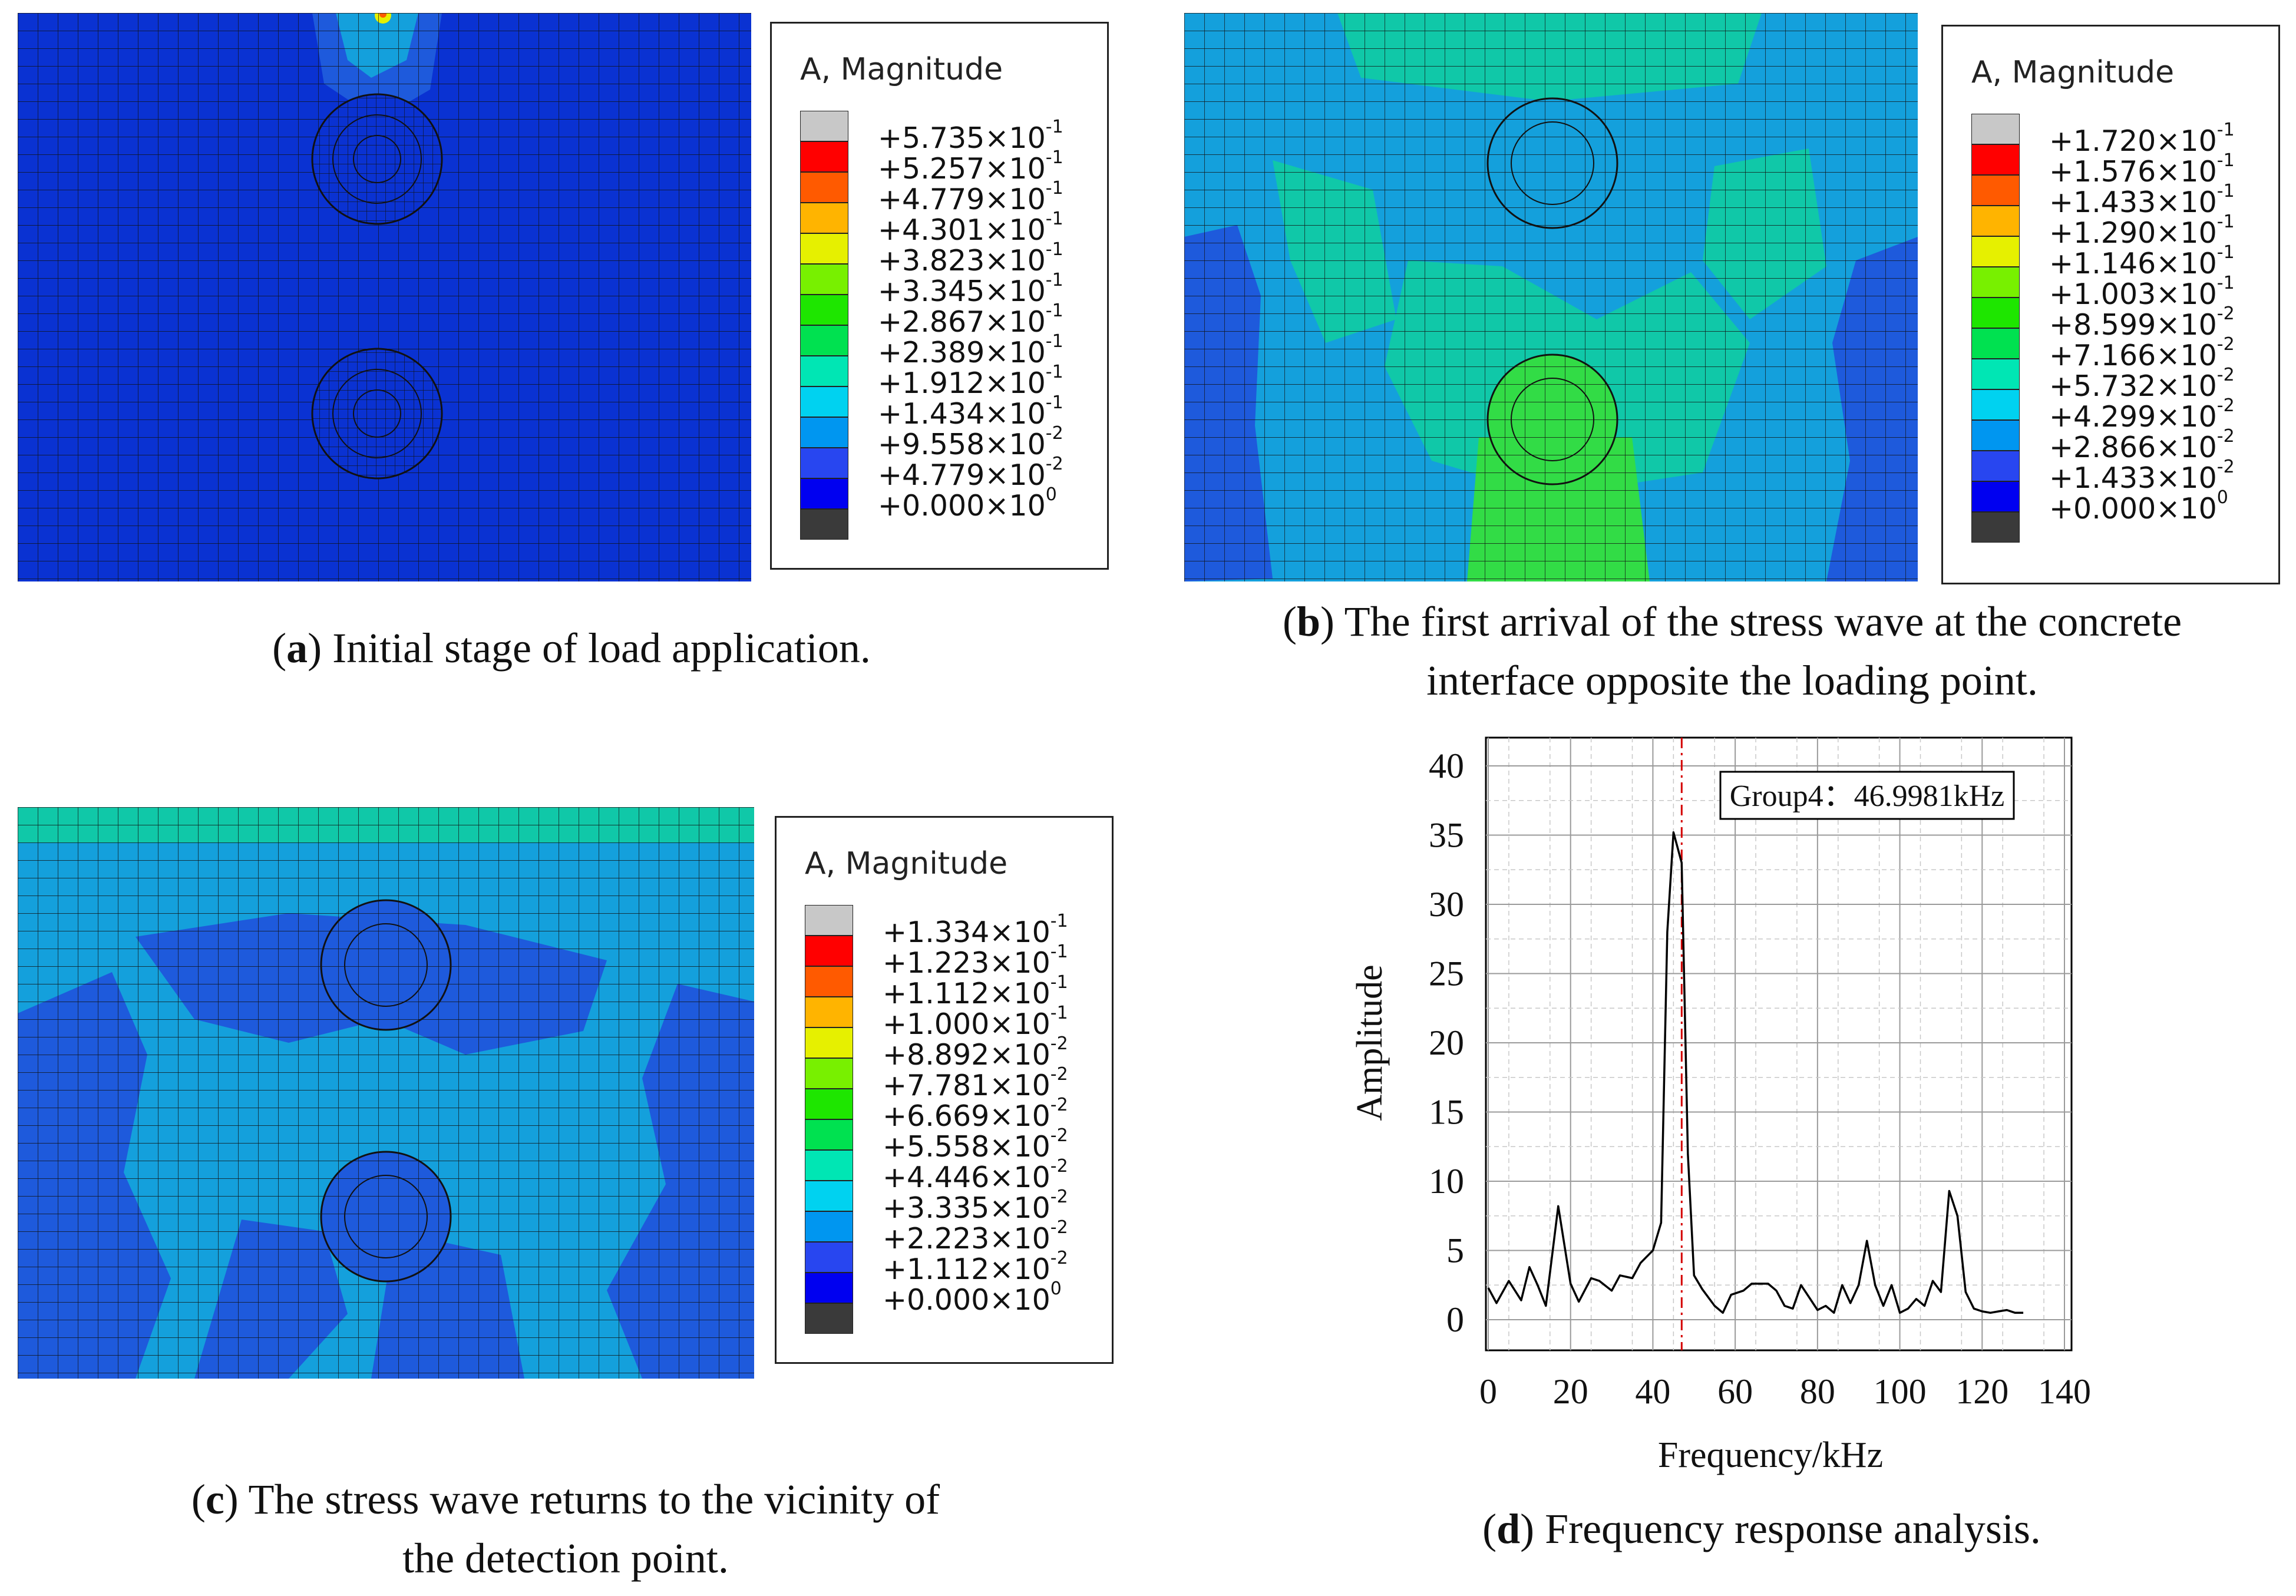  I want to click on legend-value: +1.912×10-1, so click(970, 382).